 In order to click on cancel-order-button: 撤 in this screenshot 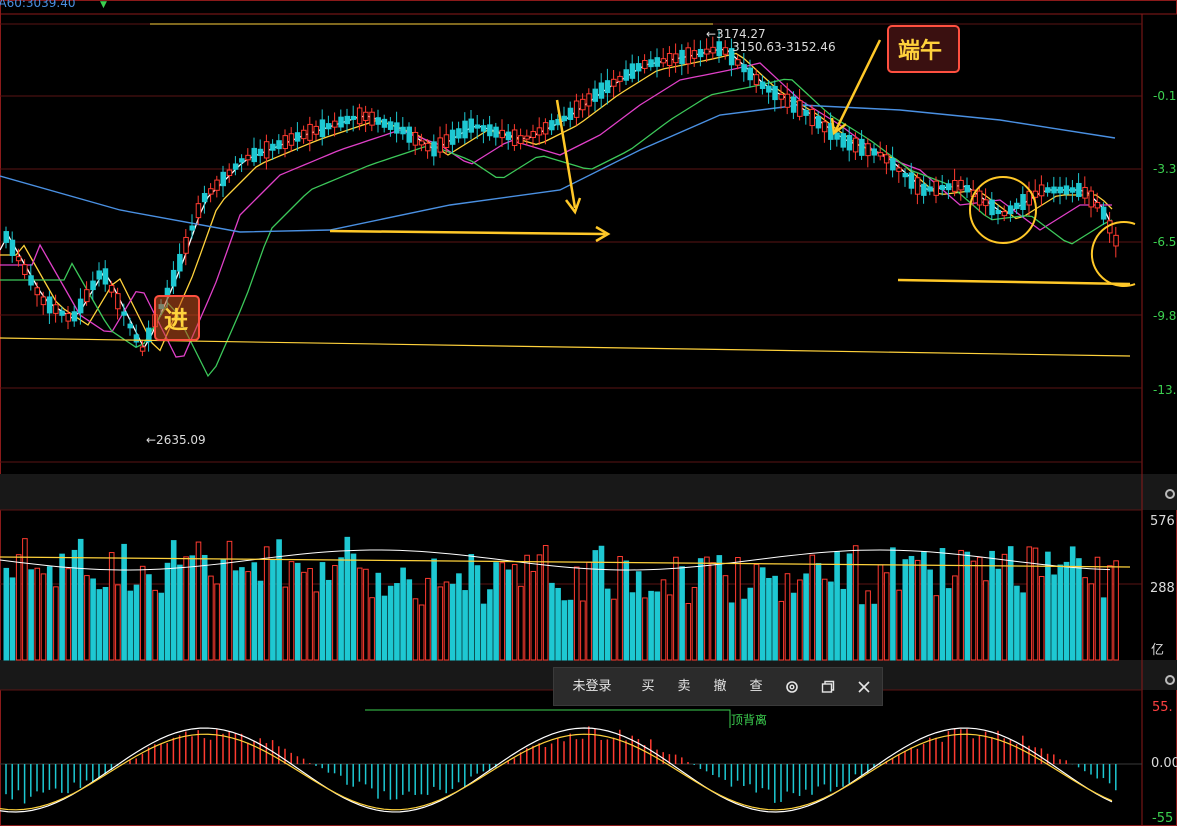, I will do `click(720, 686)`.